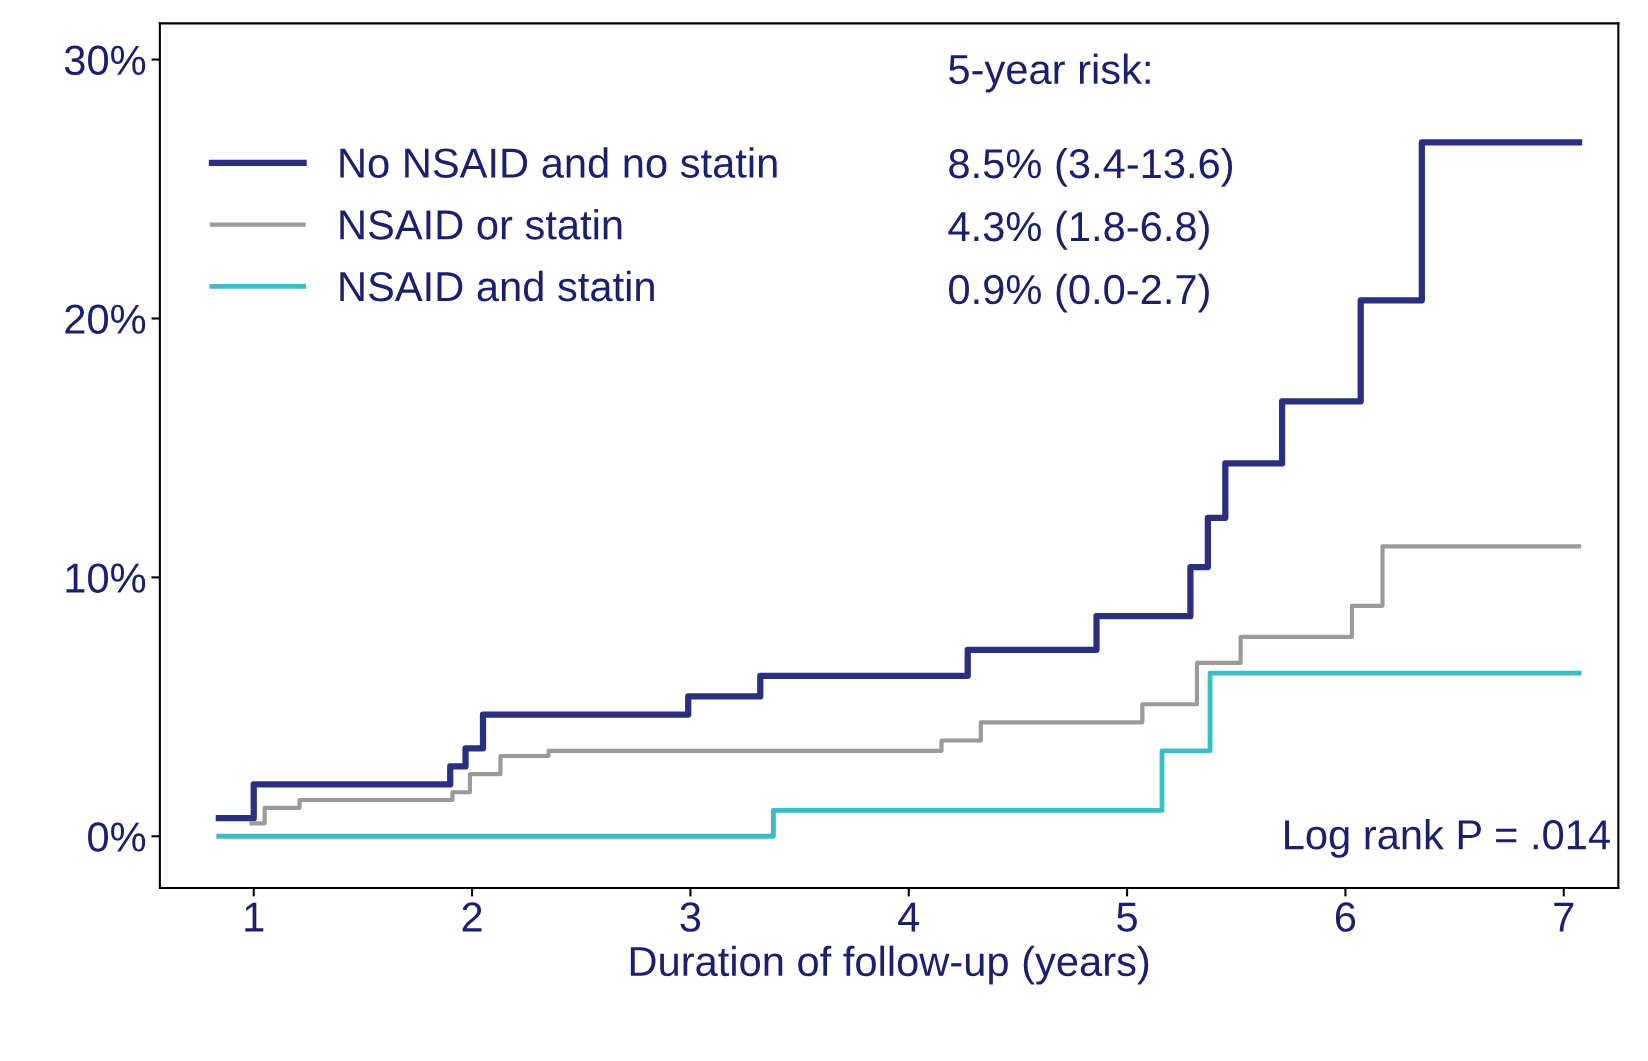  I want to click on y-tick-label: 20%, so click(105, 319).